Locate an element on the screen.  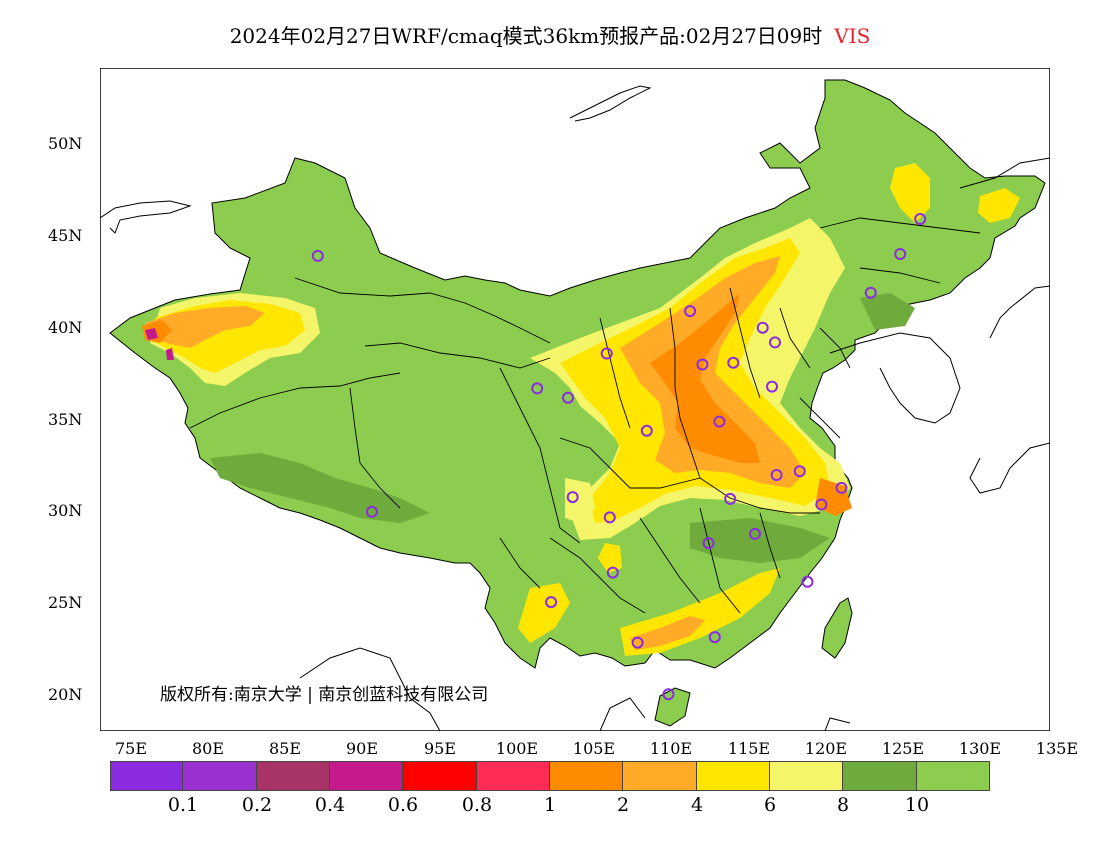
legend-label-1: 1 is located at coordinates (550, 805).